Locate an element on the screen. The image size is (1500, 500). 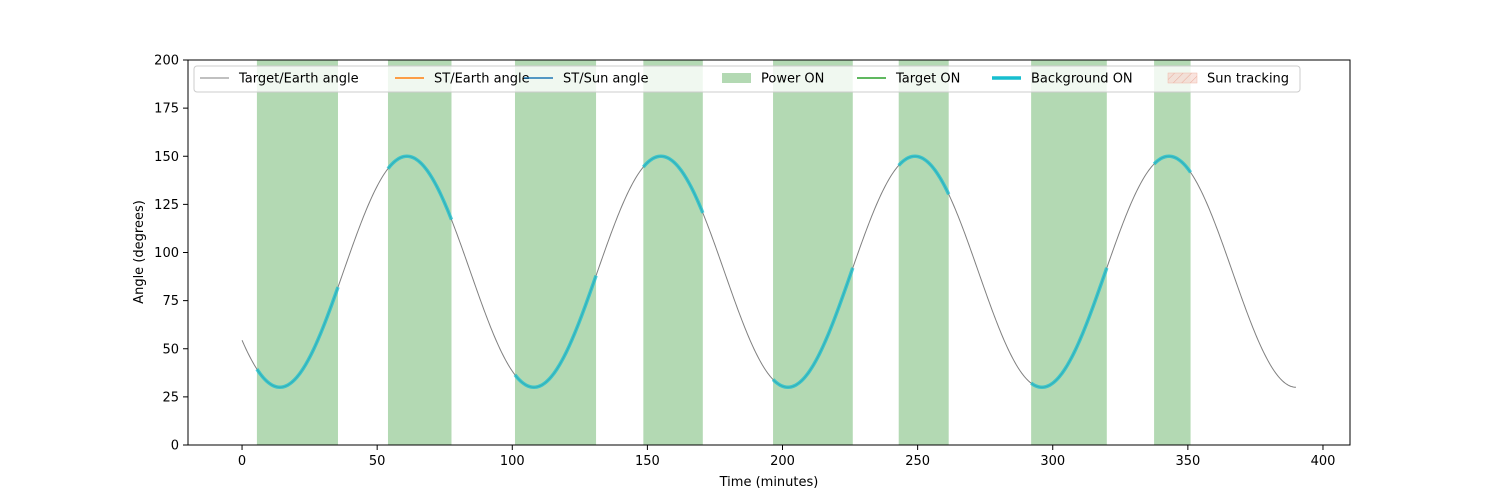
legend-label-0: Target/Earth angle is located at coordinates (298, 79).